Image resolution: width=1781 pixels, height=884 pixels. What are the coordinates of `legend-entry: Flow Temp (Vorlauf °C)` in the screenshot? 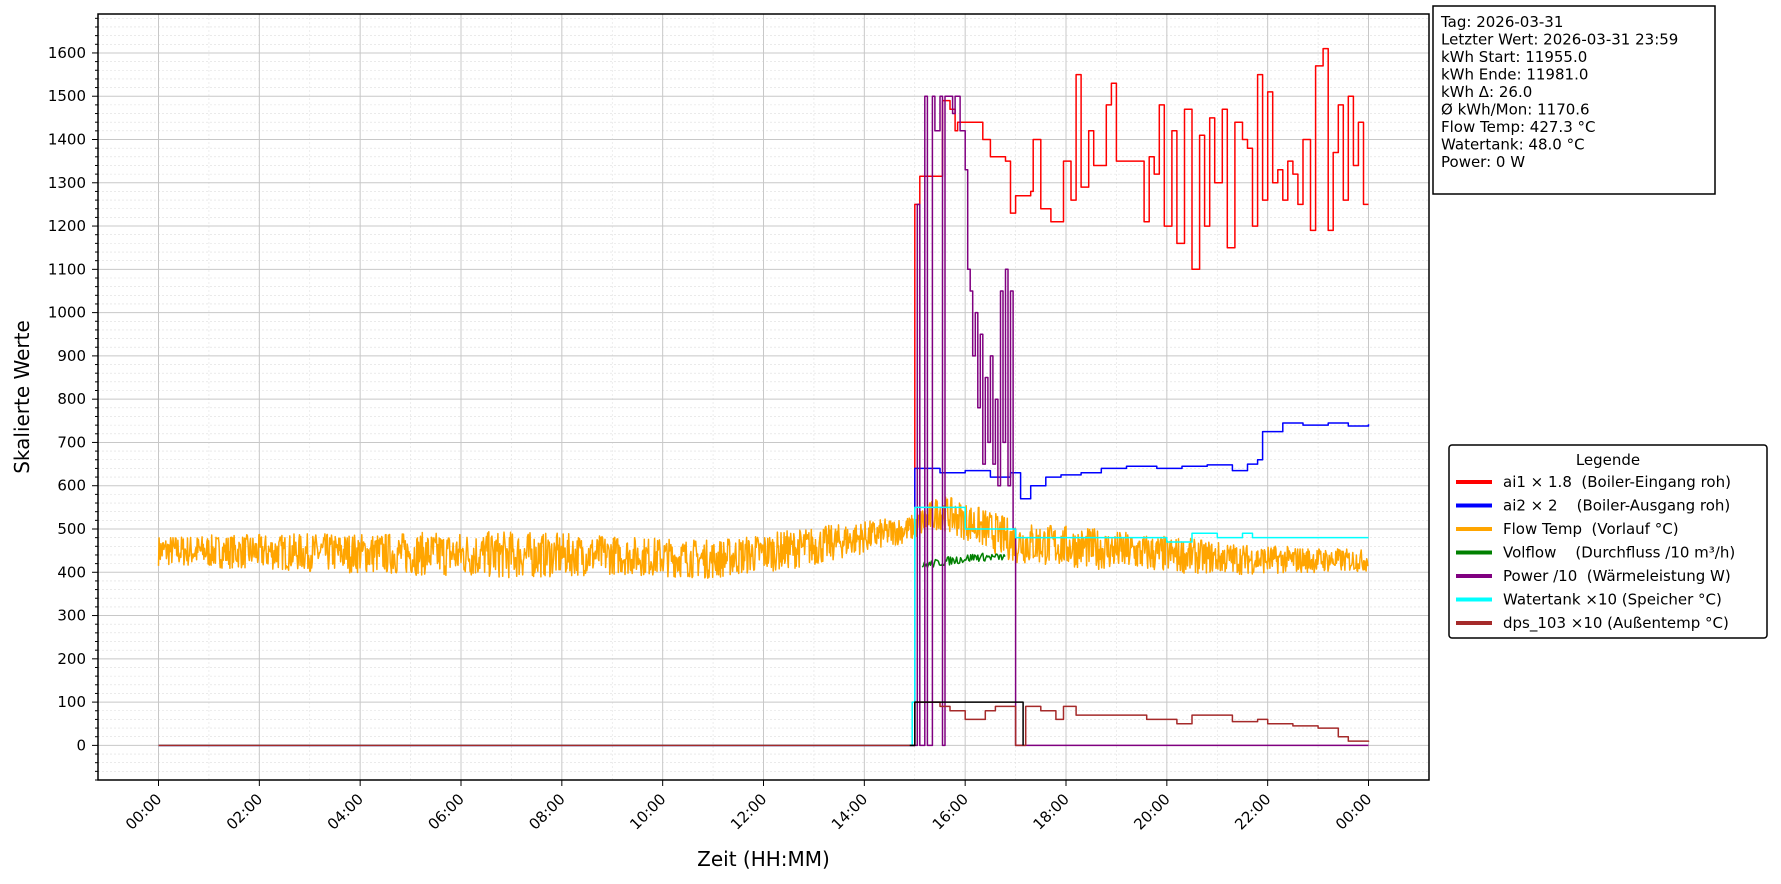 It's located at (1591, 529).